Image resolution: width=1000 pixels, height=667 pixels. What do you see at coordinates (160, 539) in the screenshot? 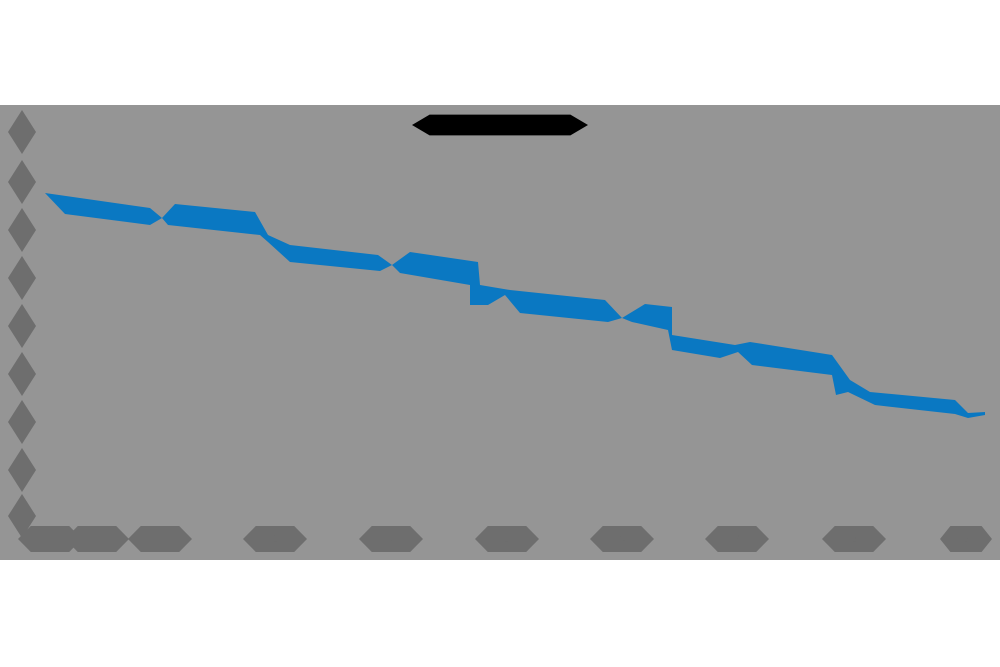
I see `x-tick-label: 2` at bounding box center [160, 539].